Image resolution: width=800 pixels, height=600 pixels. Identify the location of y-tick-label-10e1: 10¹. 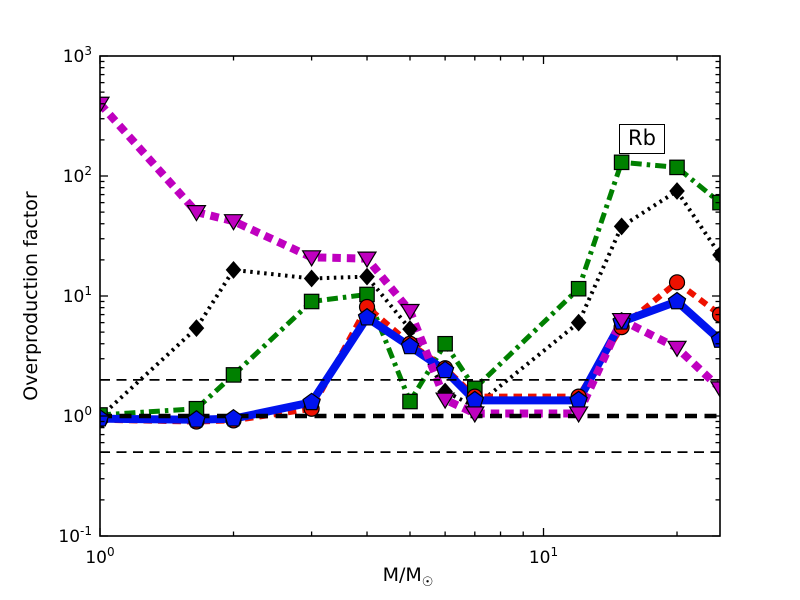
(77, 295).